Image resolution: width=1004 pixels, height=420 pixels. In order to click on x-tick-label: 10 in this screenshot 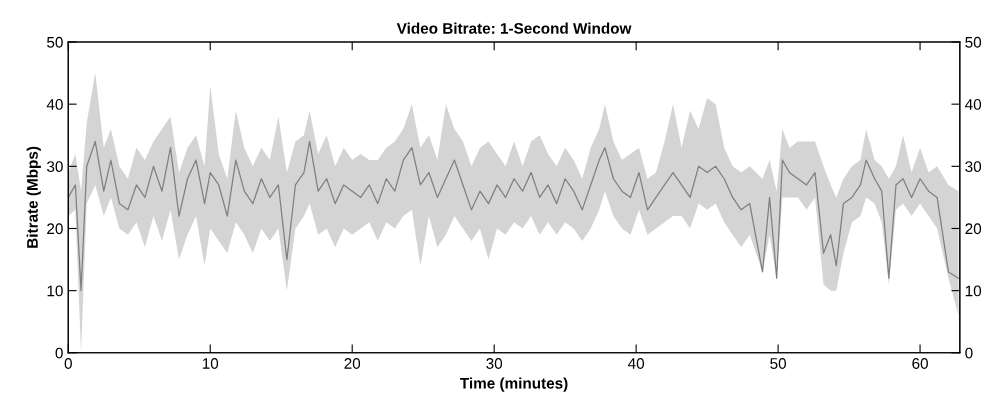, I will do `click(210, 363)`.